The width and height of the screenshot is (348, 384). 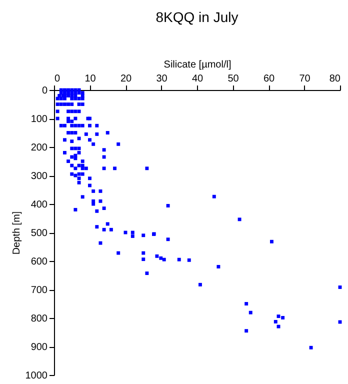 What do you see at coordinates (39, 262) in the screenshot?
I see `y-tick-label: 600` at bounding box center [39, 262].